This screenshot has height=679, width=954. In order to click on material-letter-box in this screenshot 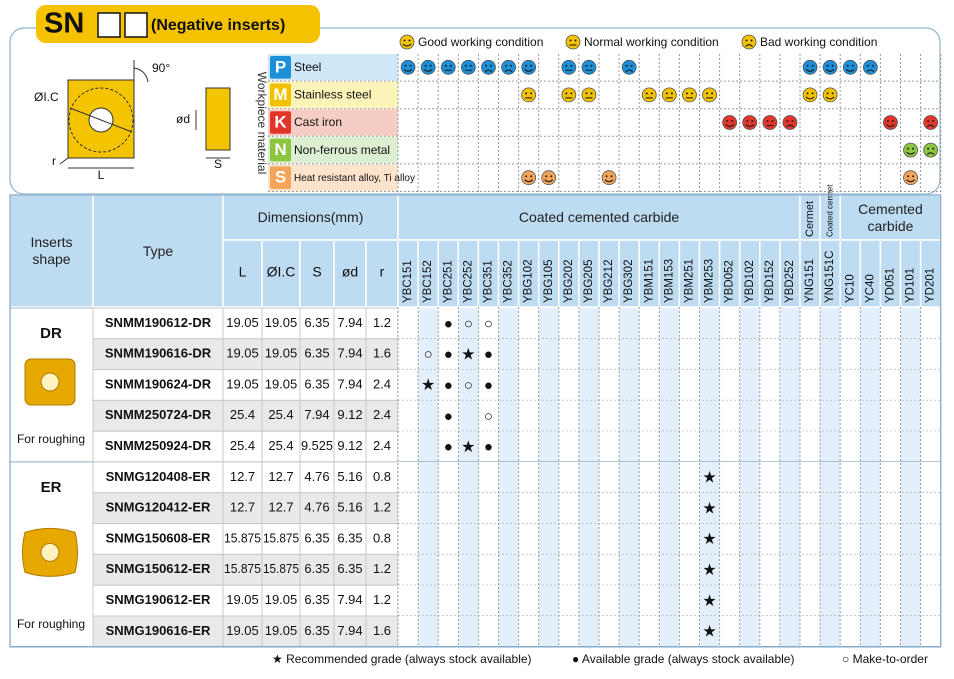, I will do `click(280, 67)`.